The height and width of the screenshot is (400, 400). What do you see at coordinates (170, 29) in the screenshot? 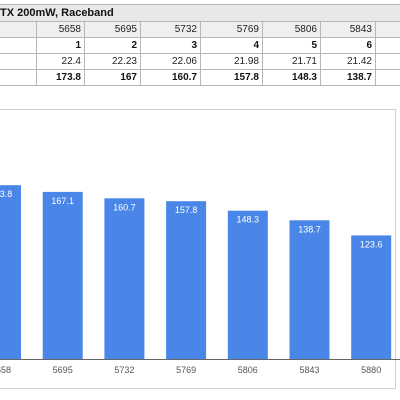
I see `table-cell: 5732` at bounding box center [170, 29].